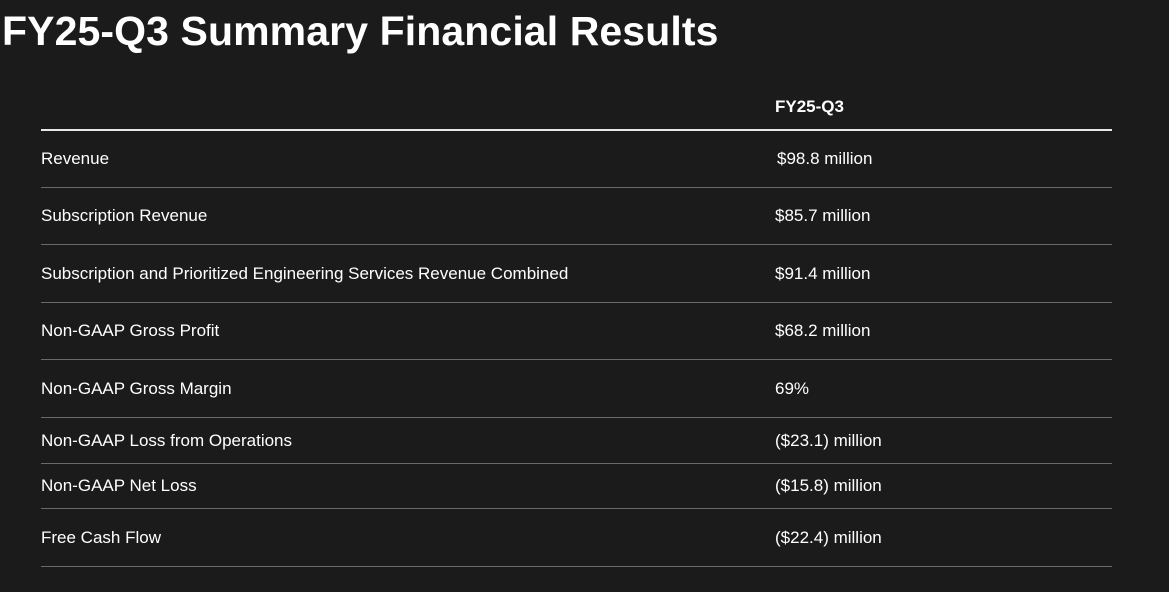  Describe the element at coordinates (576, 389) in the screenshot. I see `table-row-non-gaap-gross-margin: Non-GAAP Gross Margin 69%` at that location.